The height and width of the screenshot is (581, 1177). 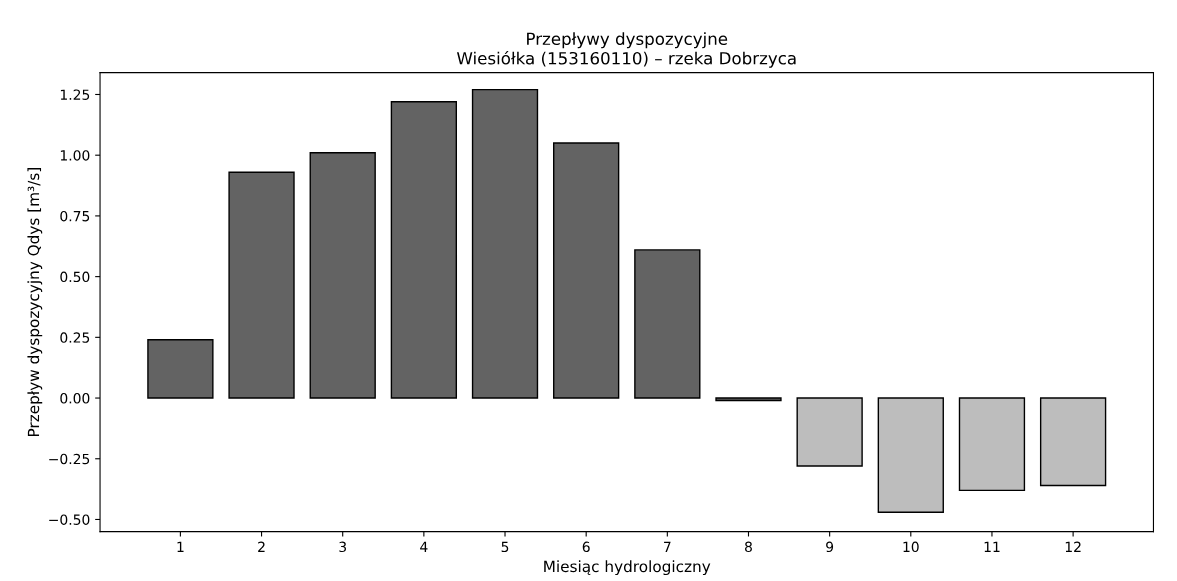 What do you see at coordinates (75, 337) in the screenshot?
I see `y-tick-label: 0.25` at bounding box center [75, 337].